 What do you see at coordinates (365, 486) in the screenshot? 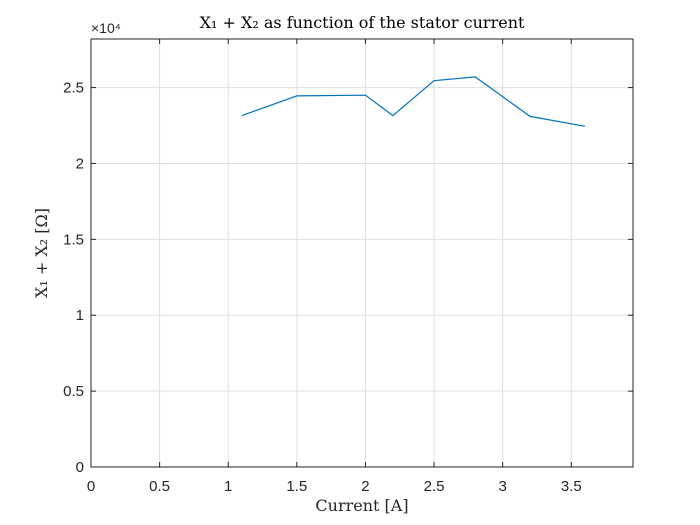
I see `x-tick-label: 2` at bounding box center [365, 486].